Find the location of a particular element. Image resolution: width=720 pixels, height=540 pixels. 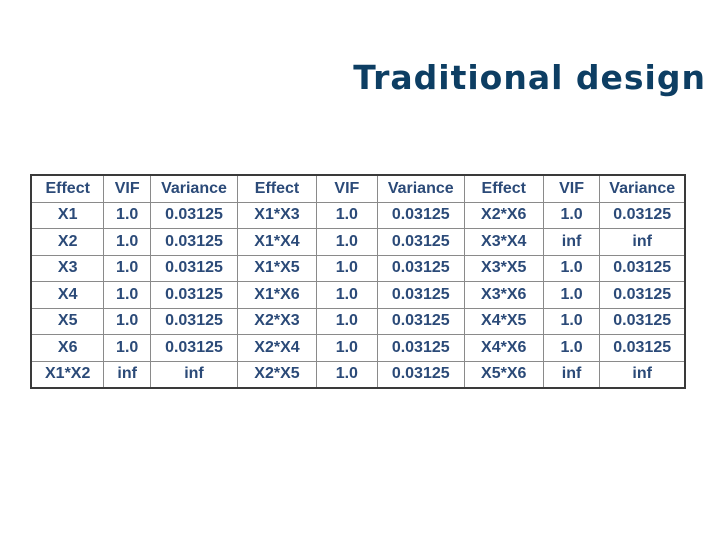

effect-cell: X1*X3 is located at coordinates (277, 215).